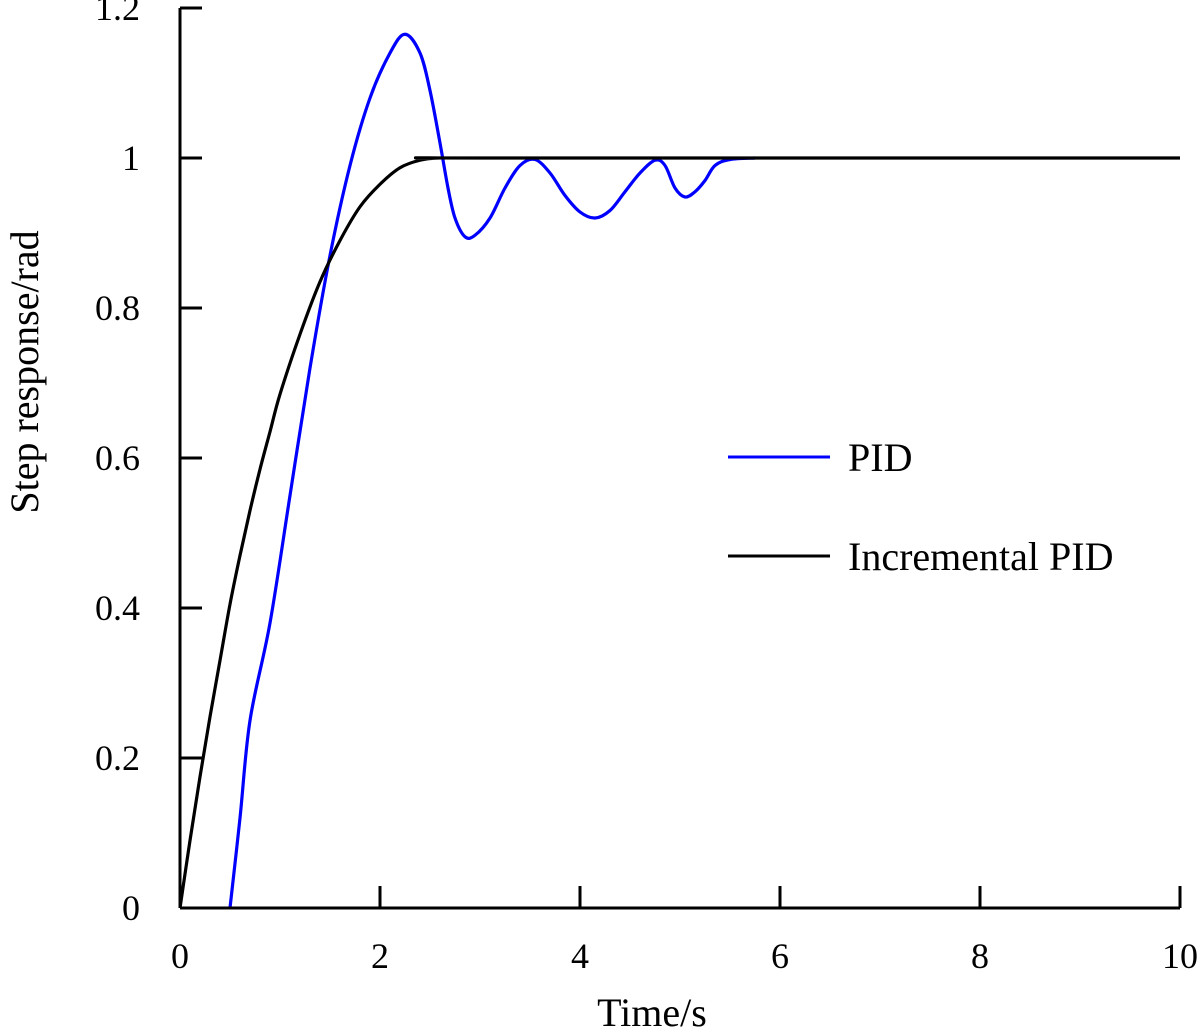 The height and width of the screenshot is (1035, 1200). What do you see at coordinates (880, 457) in the screenshot?
I see `legend-label-pid: PID` at bounding box center [880, 457].